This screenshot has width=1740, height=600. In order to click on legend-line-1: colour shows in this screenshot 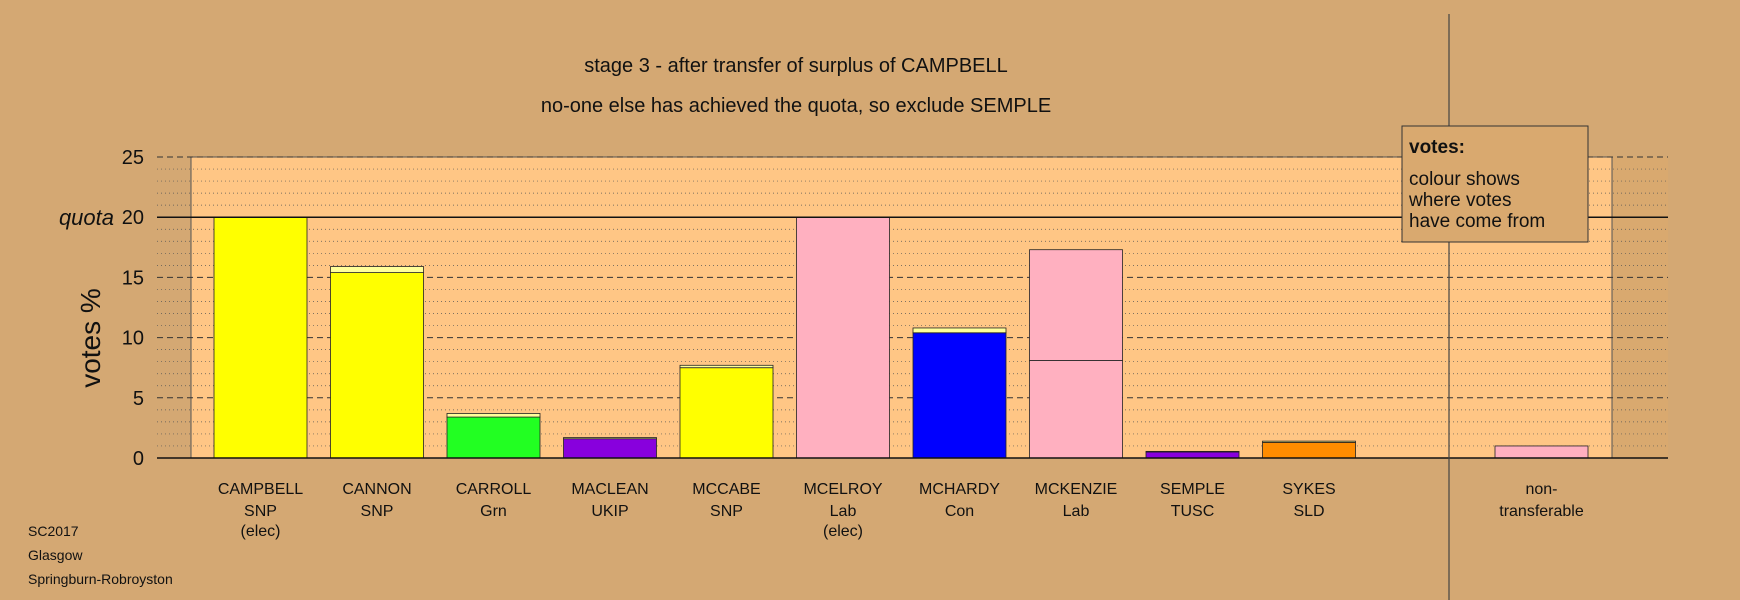, I will do `click(1464, 179)`.